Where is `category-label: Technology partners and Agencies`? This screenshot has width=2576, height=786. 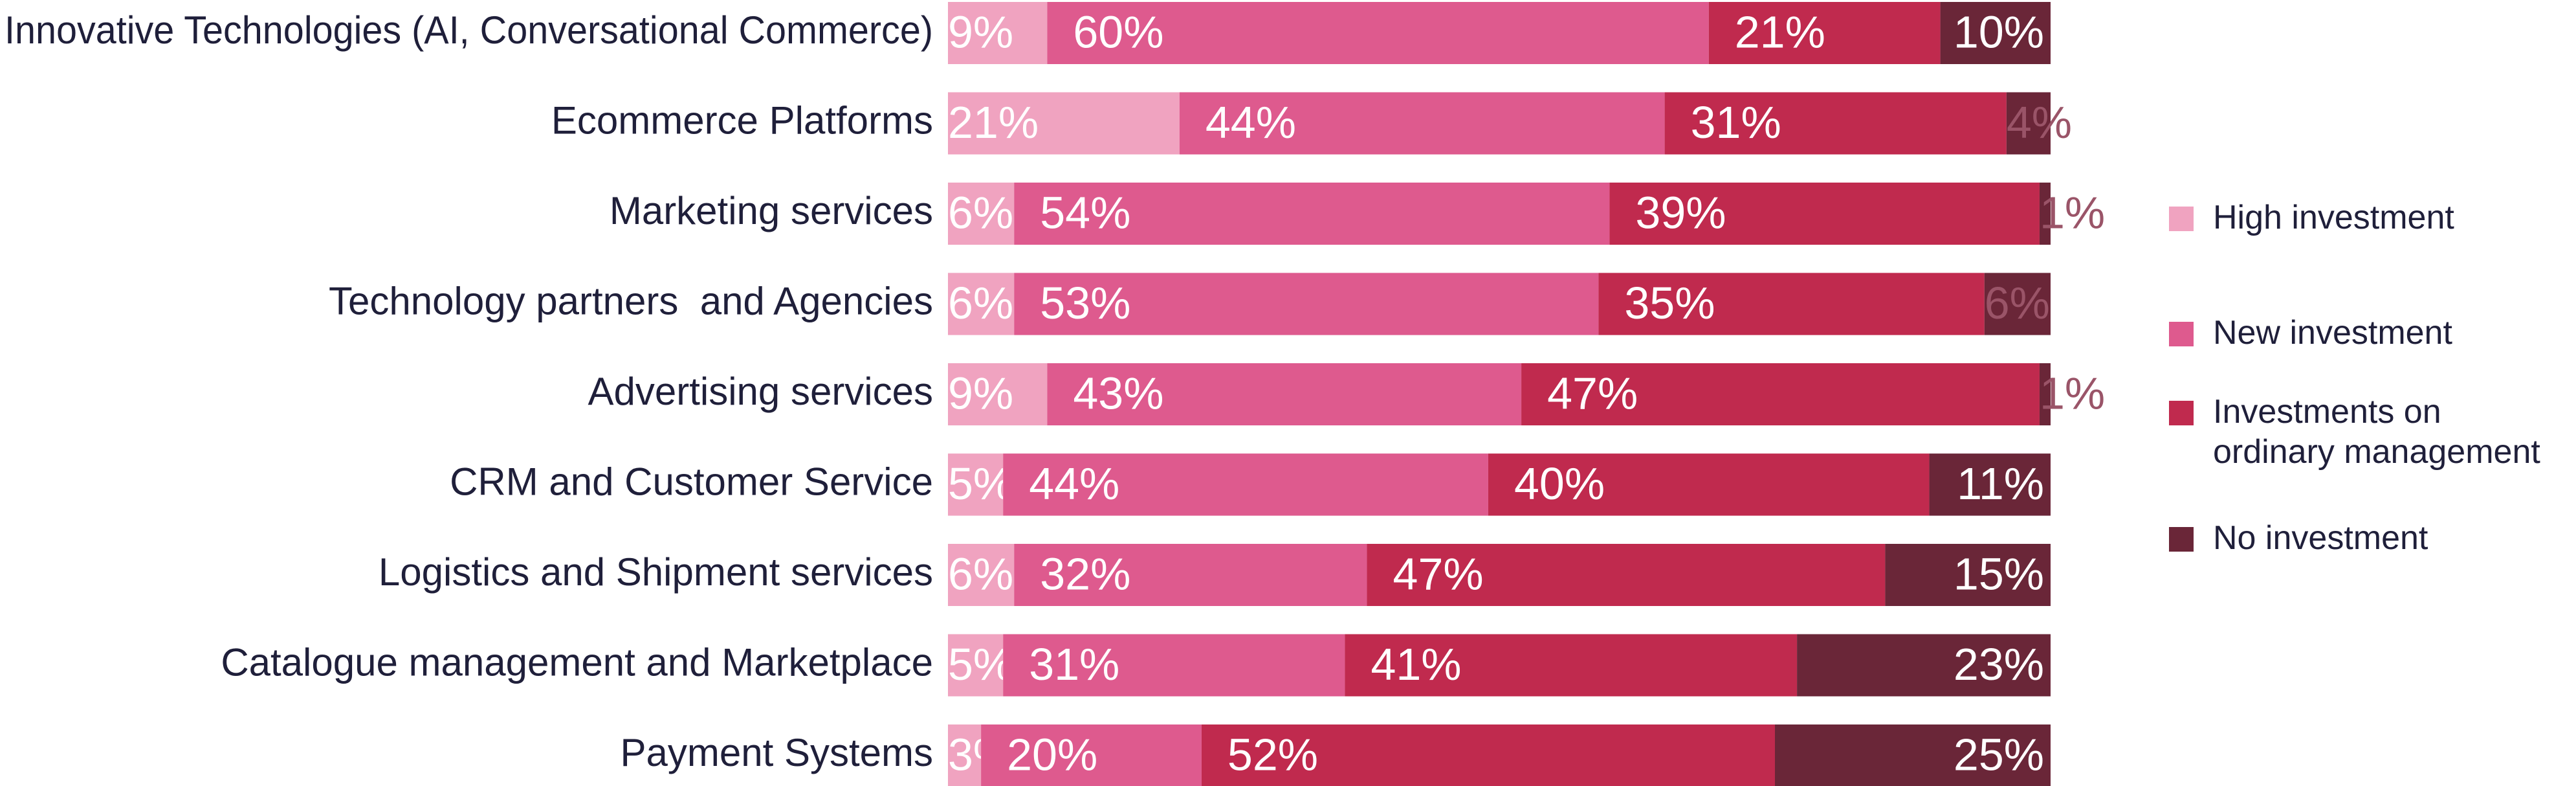 category-label: Technology partners and Agencies is located at coordinates (631, 301).